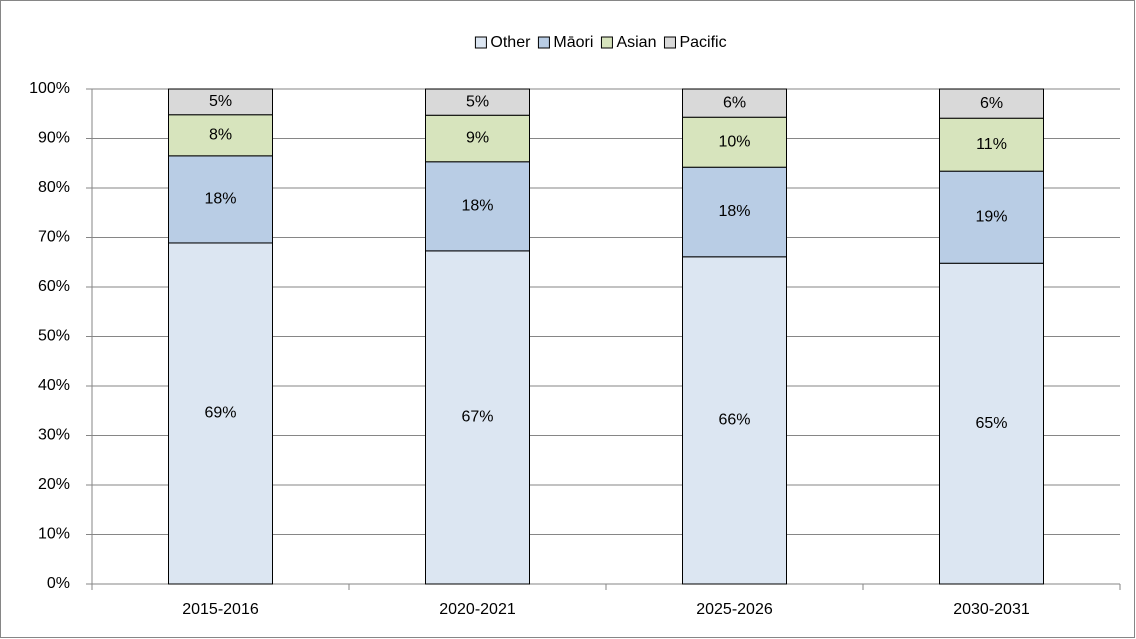 The width and height of the screenshot is (1136, 639). I want to click on data-label: 11%, so click(991, 144).